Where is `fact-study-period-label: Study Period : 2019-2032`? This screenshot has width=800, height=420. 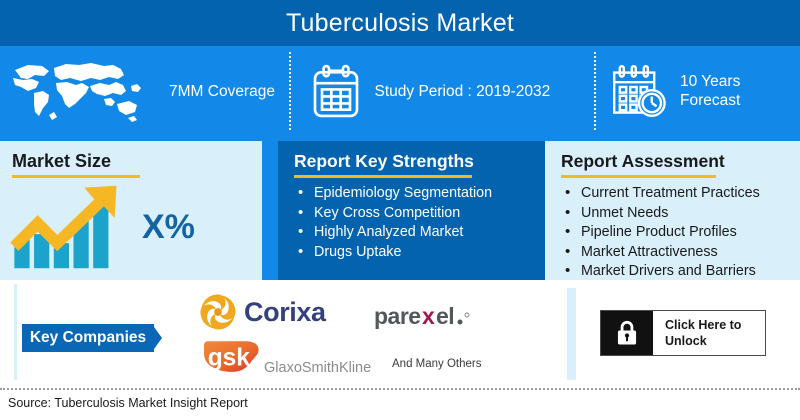
fact-study-period-label: Study Period : 2019-2032 is located at coordinates (462, 91).